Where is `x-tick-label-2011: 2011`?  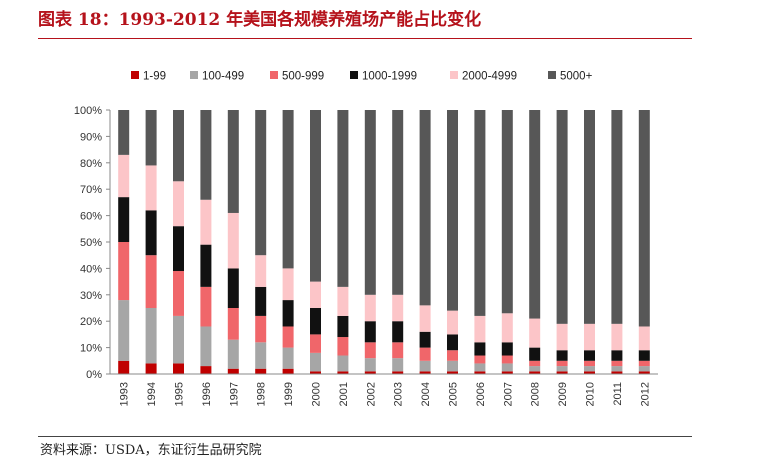 x-tick-label-2011: 2011 is located at coordinates (618, 394).